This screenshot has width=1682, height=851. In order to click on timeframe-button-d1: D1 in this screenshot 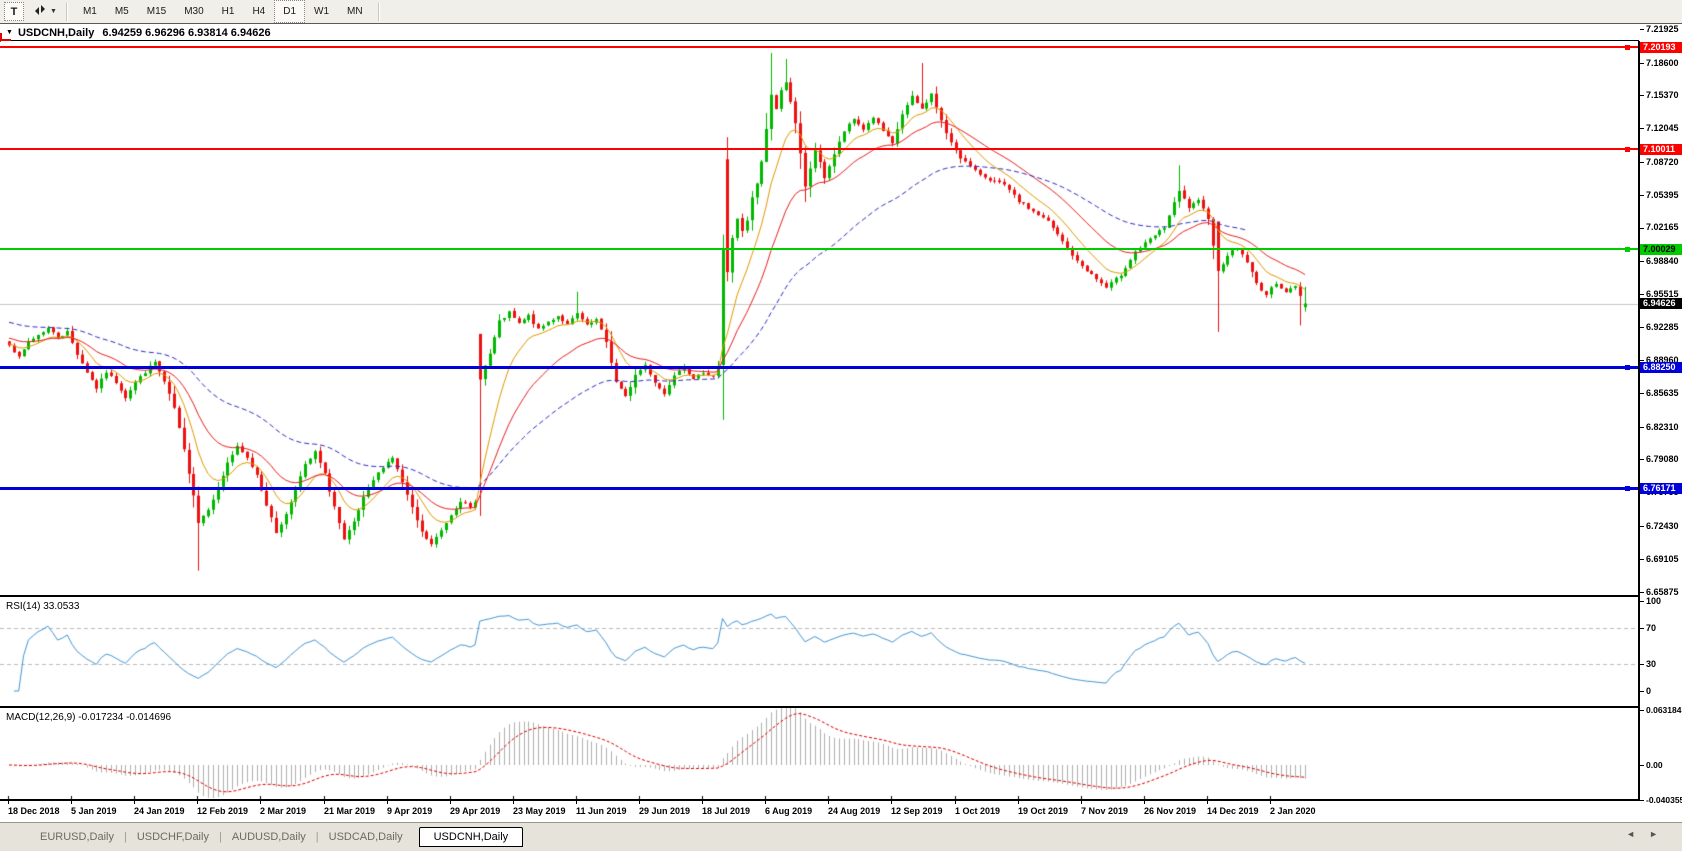, I will do `click(290, 11)`.